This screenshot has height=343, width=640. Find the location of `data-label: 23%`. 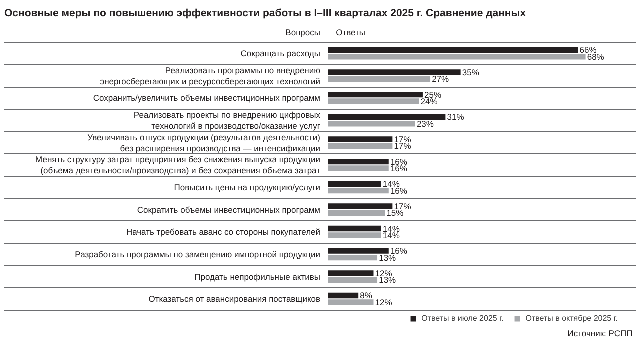

data-label: 23% is located at coordinates (425, 123).